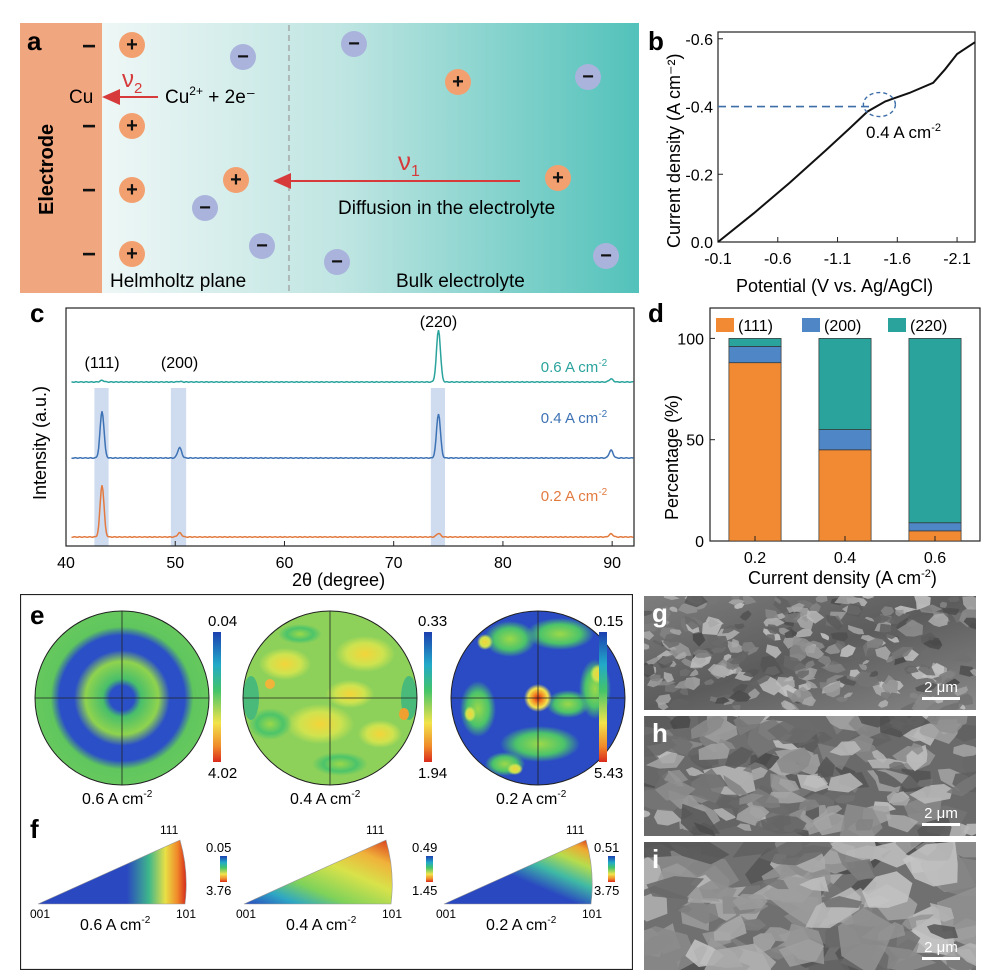  Describe the element at coordinates (432, 621) in the screenshot. I see `cbar-e2-max: 0.33` at that location.